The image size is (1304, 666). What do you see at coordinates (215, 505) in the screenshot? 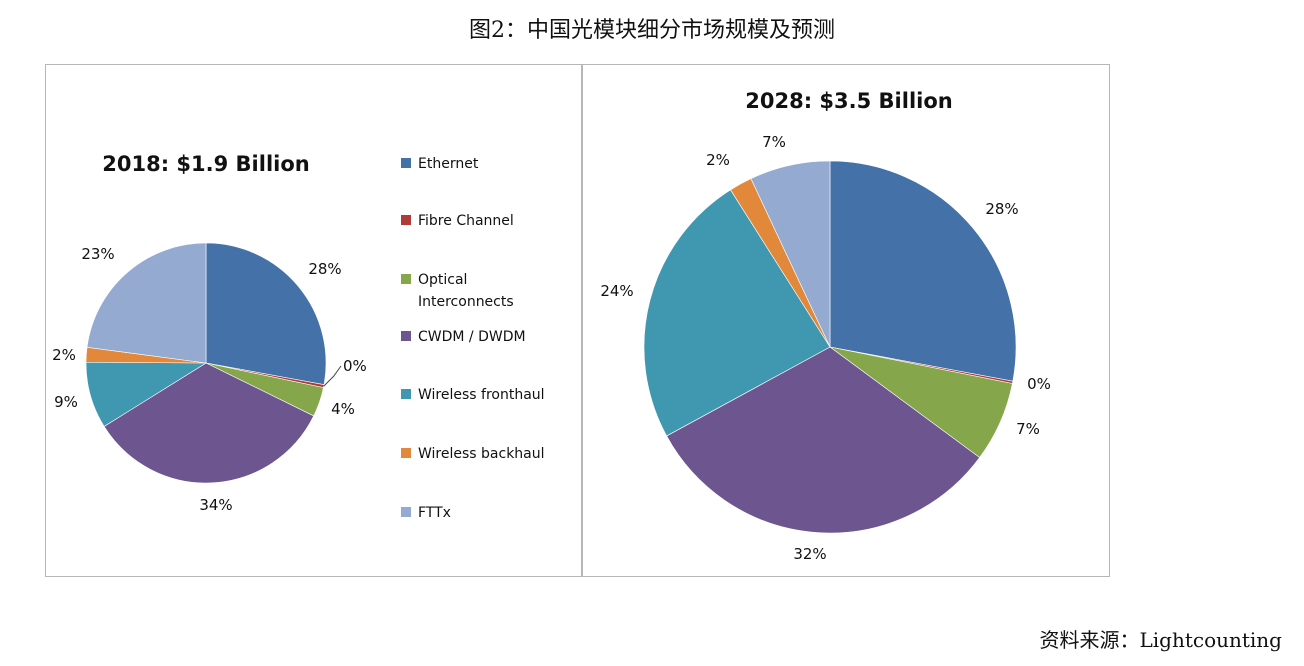
I see `data-label-cwdm-dwdm: 34%` at bounding box center [215, 505].